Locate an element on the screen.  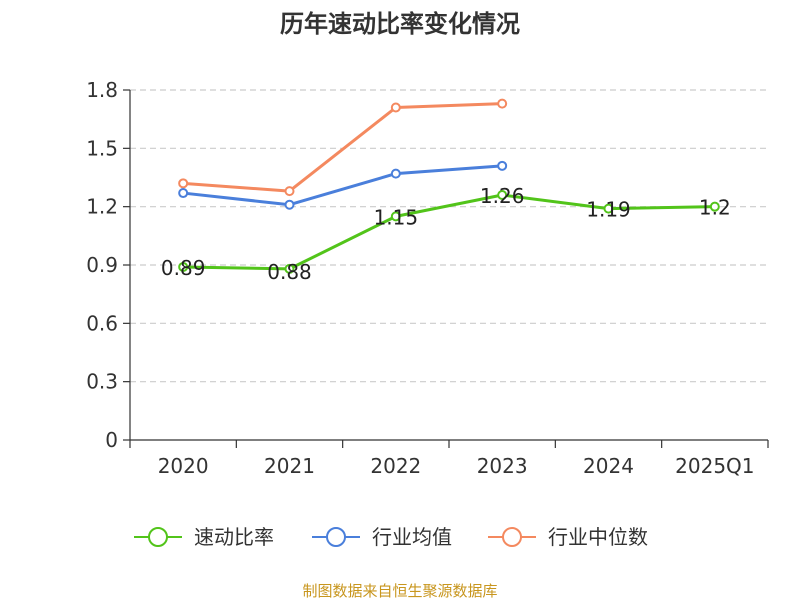
data-label: 1.26 is located at coordinates (502, 196).